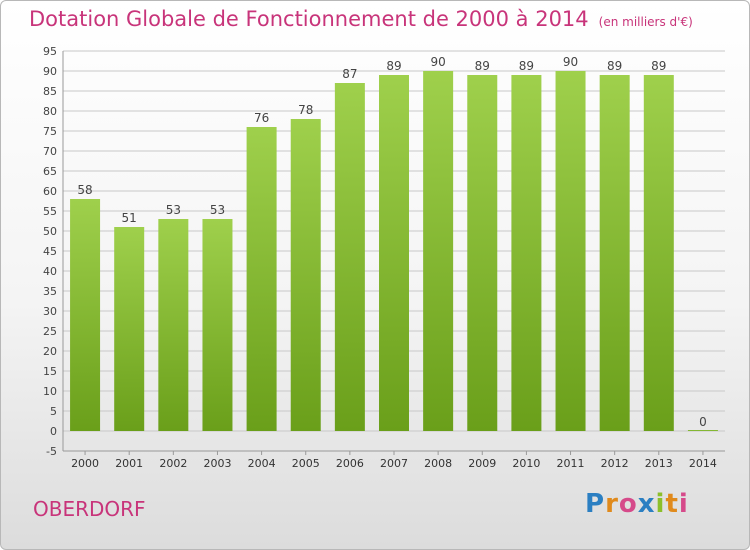  What do you see at coordinates (50, 331) in the screenshot?
I see `y-tick-label: 25` at bounding box center [50, 331].